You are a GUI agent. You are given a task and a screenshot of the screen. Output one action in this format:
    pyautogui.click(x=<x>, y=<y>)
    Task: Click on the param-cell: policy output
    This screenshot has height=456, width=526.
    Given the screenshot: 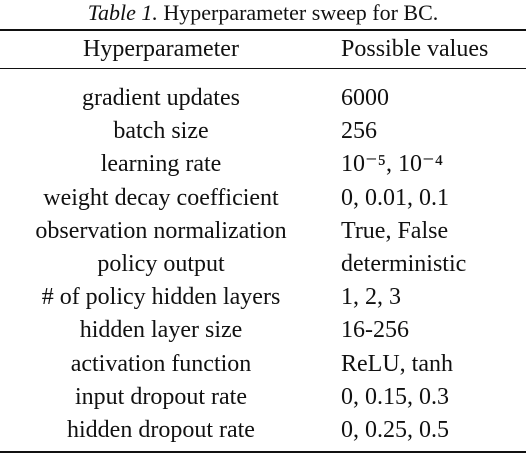 What is the action you would take?
    pyautogui.click(x=161, y=263)
    